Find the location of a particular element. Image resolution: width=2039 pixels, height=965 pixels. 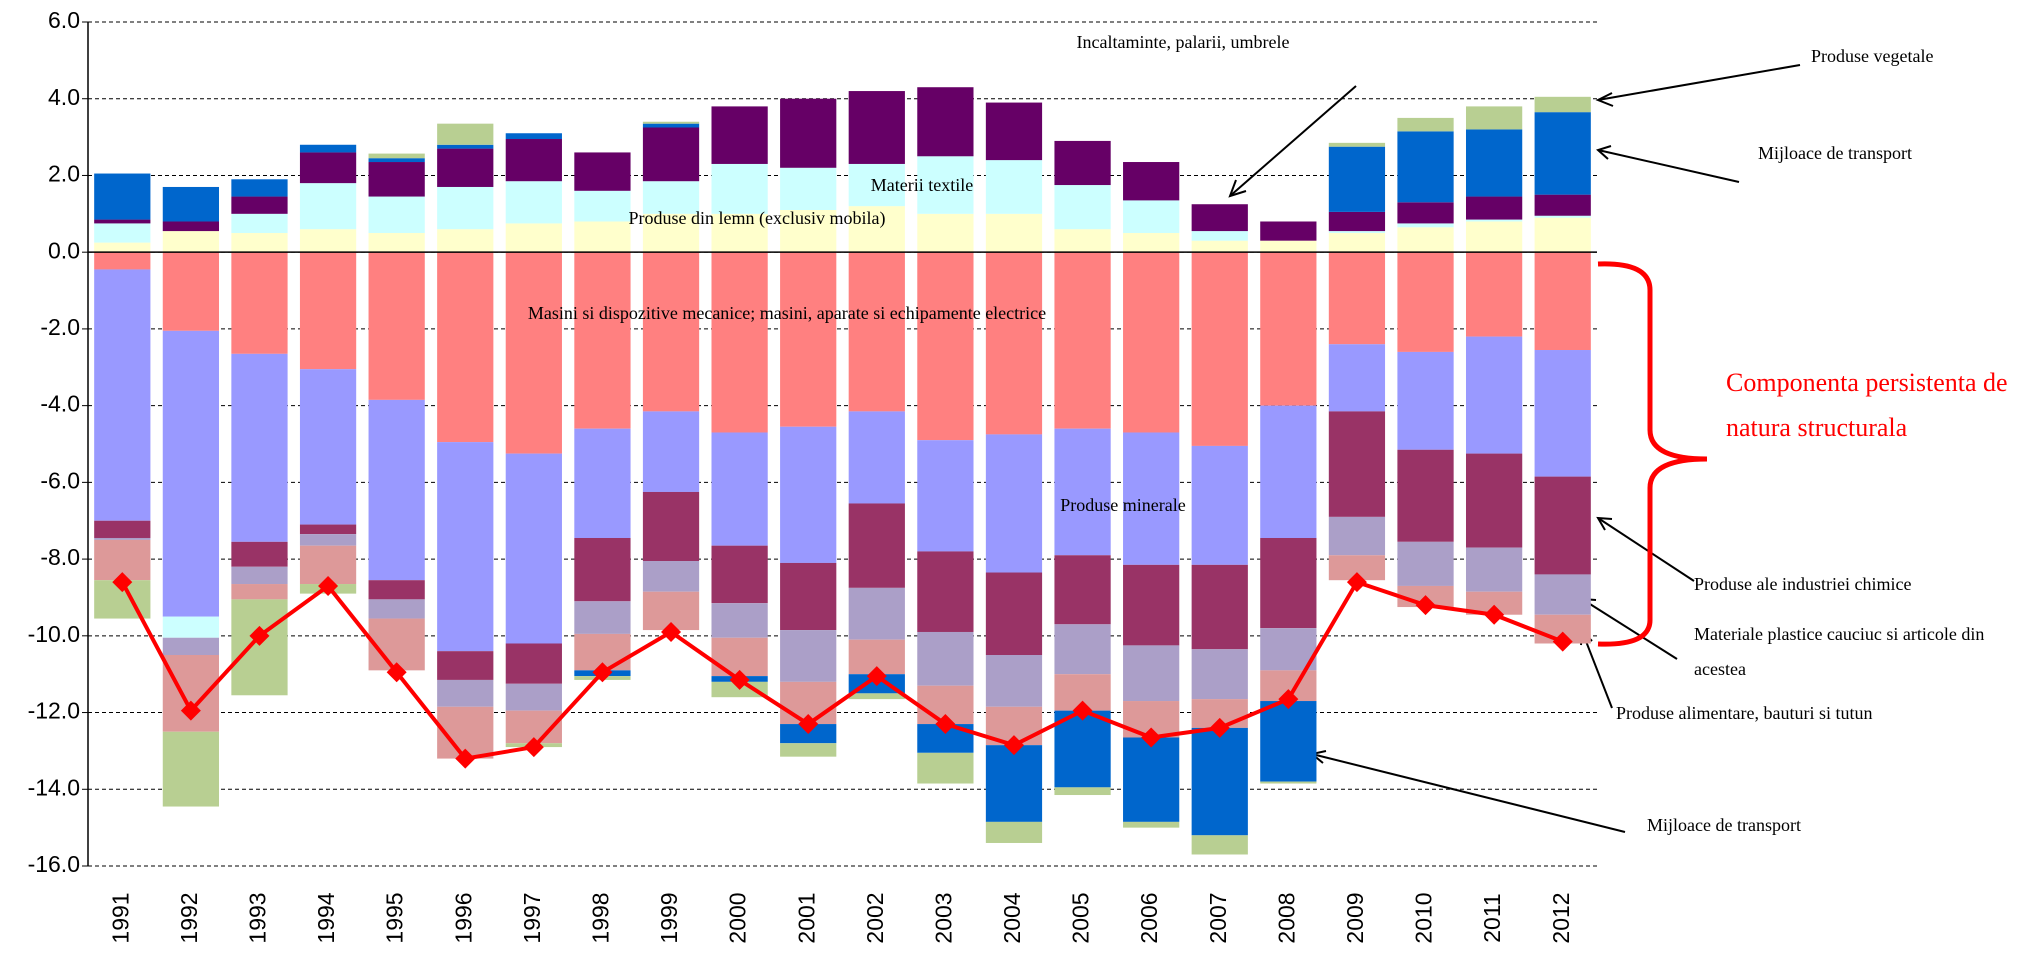

x-tick-label: 1991 is located at coordinates (120, 917).